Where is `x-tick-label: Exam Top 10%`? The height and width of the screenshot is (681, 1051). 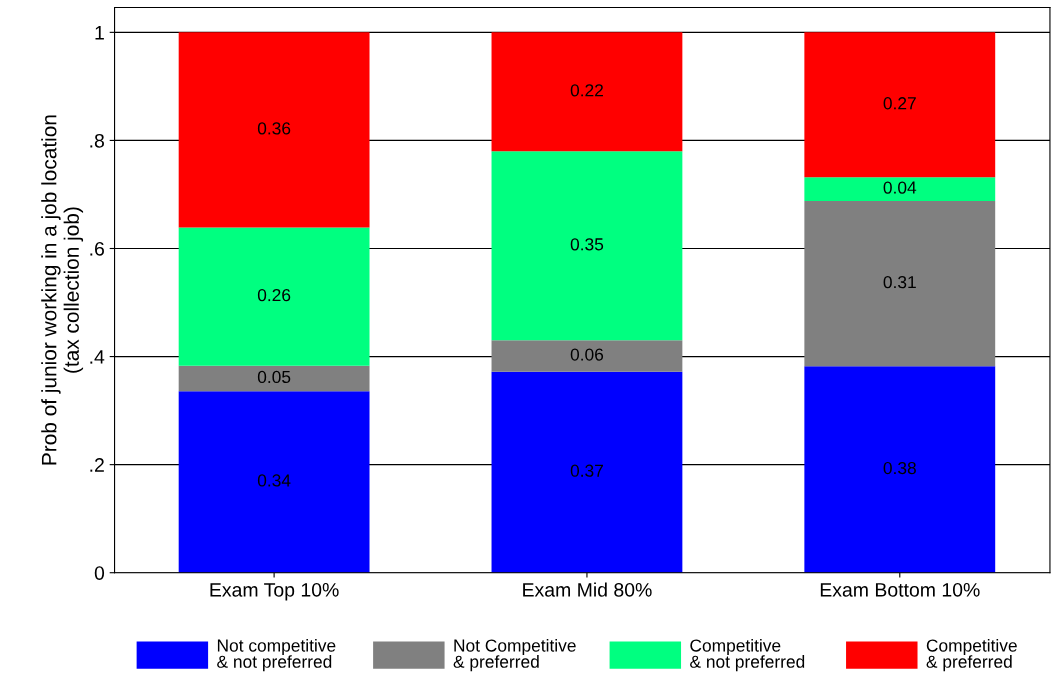
x-tick-label: Exam Top 10% is located at coordinates (274, 591).